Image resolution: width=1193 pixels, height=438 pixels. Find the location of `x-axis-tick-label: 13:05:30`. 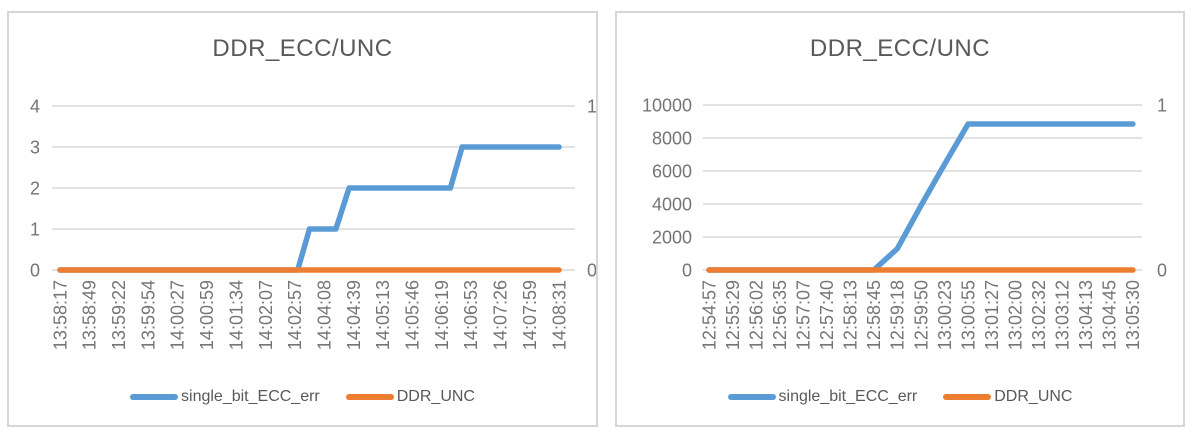

x-axis-tick-label: 13:05:30 is located at coordinates (1133, 315).